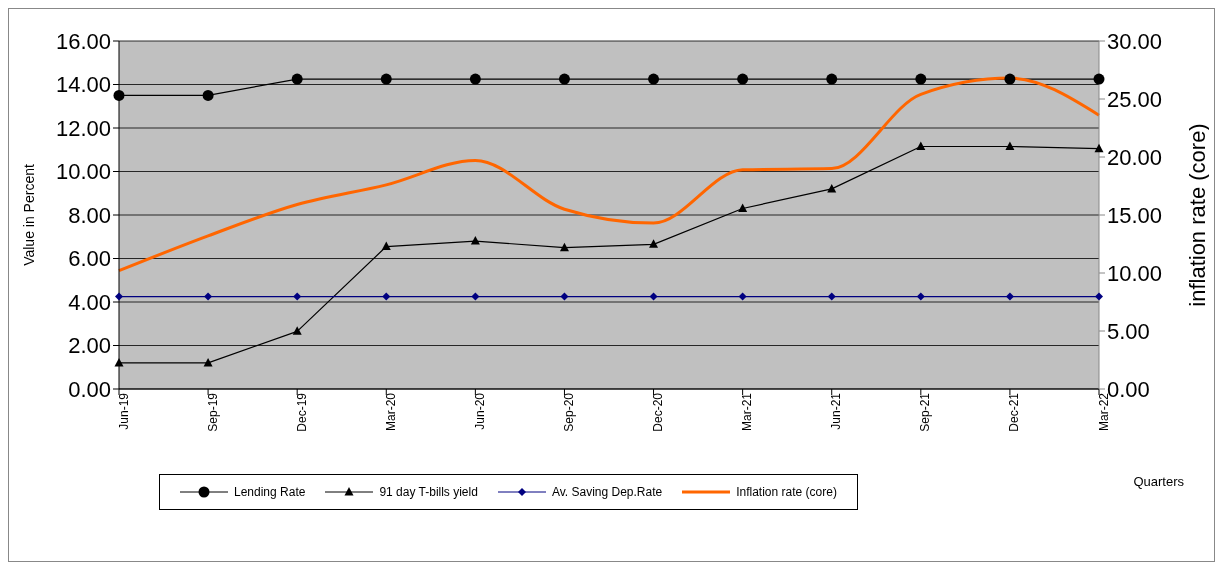 The image size is (1223, 570). I want to click on y-tick-label: 14.00, so click(83, 85).